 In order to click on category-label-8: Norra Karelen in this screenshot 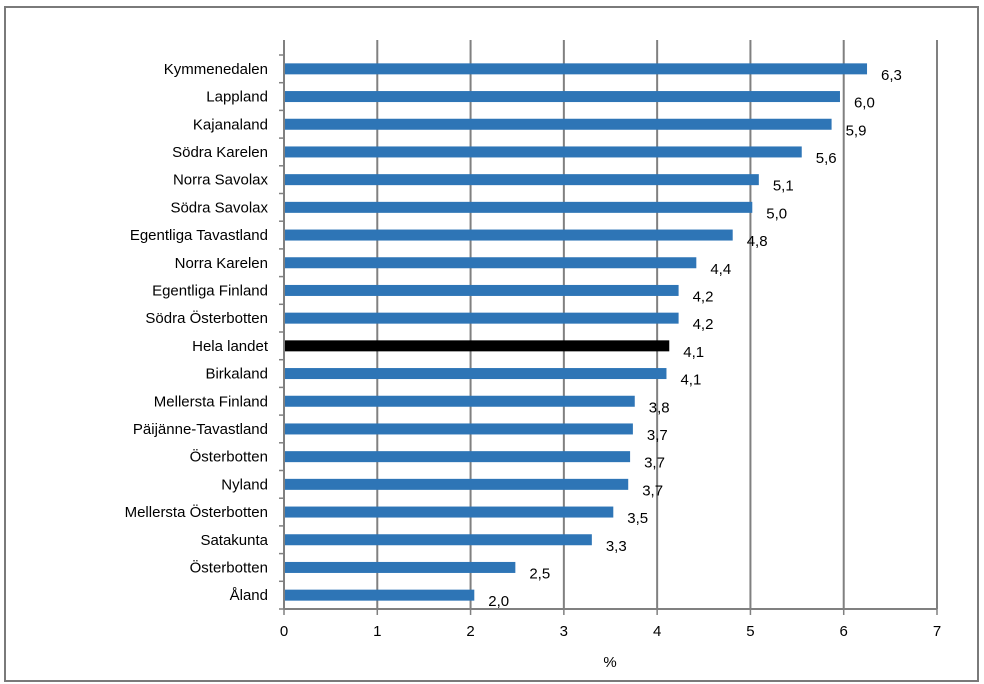, I will do `click(221, 263)`.